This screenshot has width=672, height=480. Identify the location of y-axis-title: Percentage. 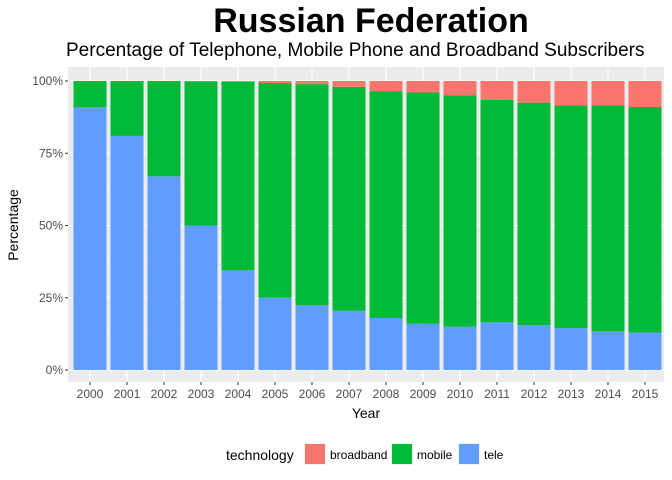
(13, 225).